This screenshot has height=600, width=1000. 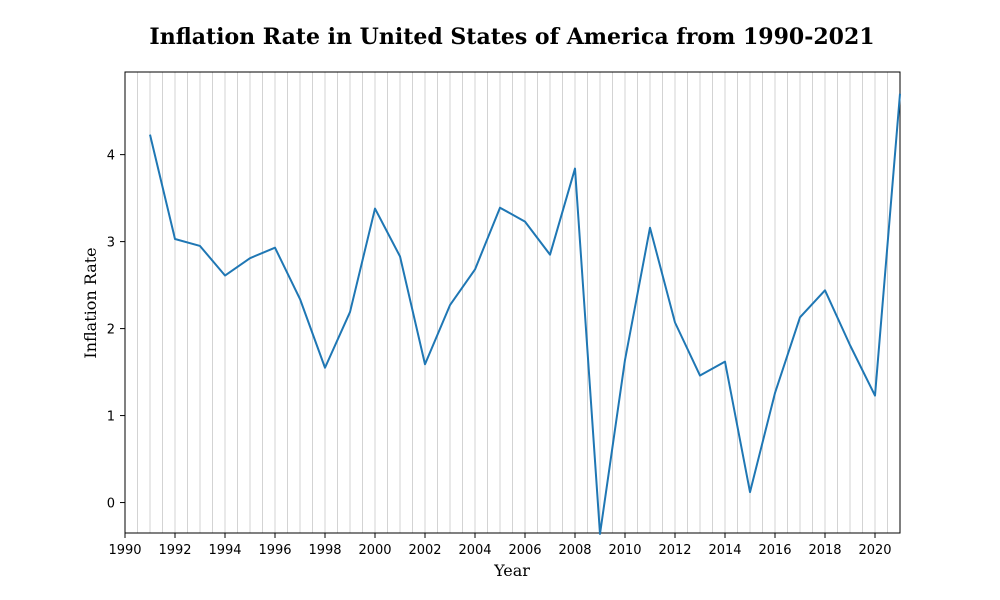 What do you see at coordinates (774, 550) in the screenshot?
I see `x-tick-label: 2016` at bounding box center [774, 550].